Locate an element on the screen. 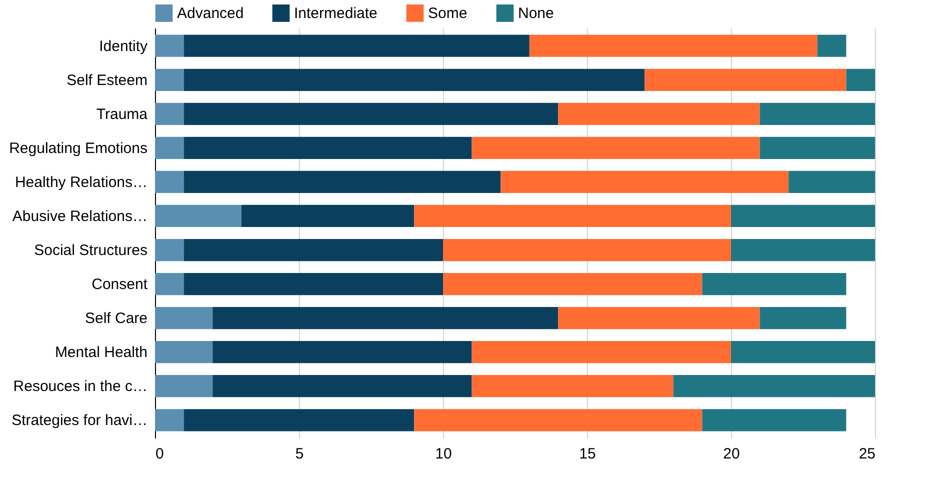  y-tick-label: Mental Health is located at coordinates (101, 353).